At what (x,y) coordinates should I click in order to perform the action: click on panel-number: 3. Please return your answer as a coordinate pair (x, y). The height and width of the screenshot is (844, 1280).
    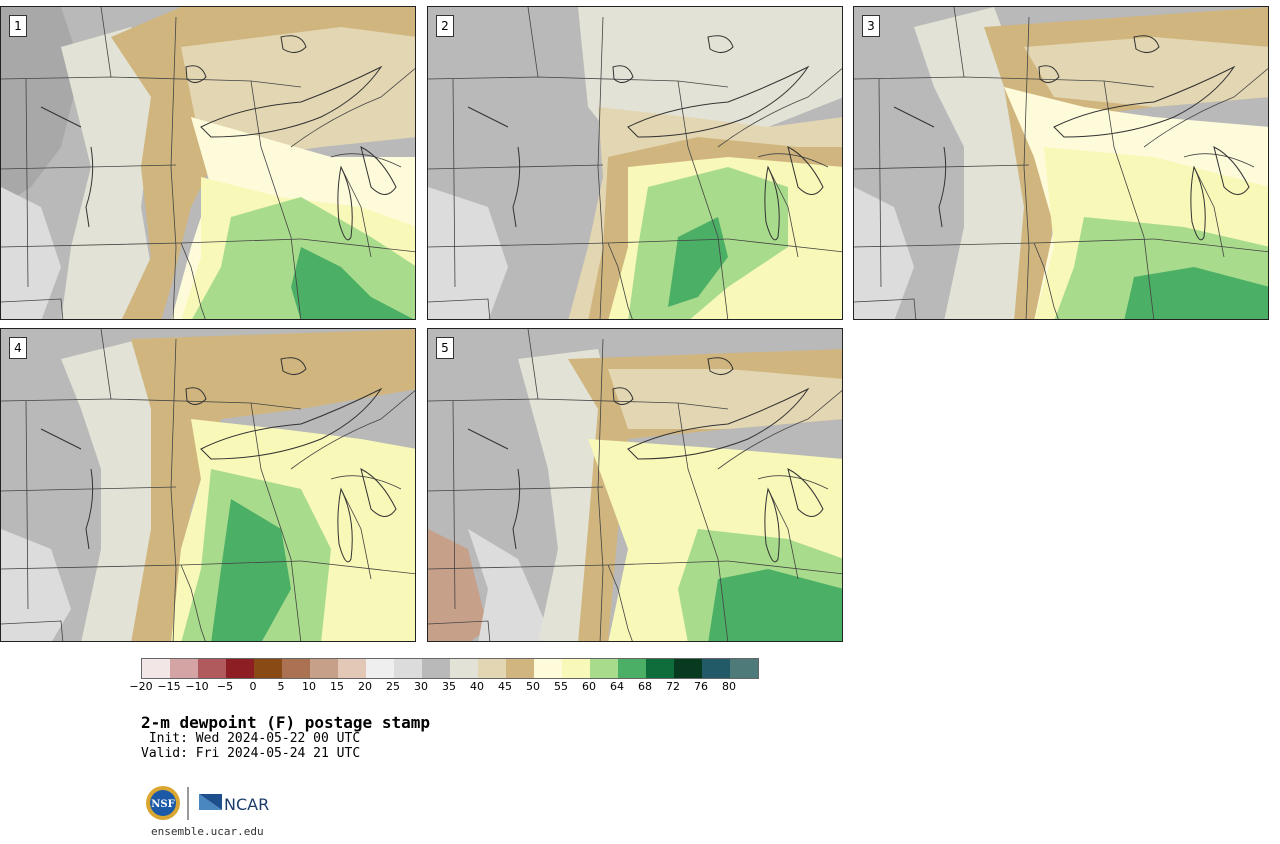
    Looking at the image, I should click on (871, 26).